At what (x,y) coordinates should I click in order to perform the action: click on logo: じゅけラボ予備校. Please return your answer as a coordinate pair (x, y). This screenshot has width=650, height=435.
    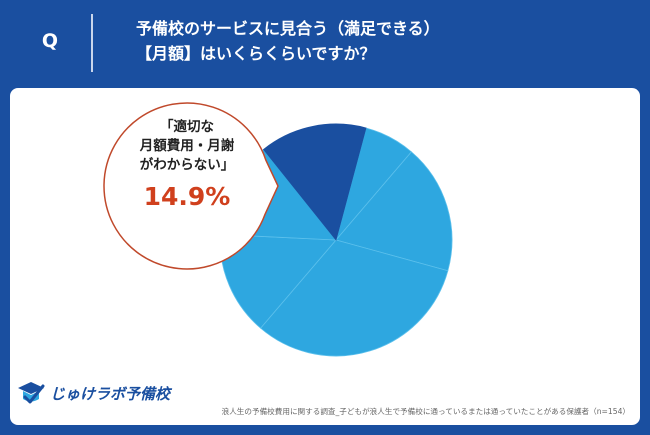
    Looking at the image, I should click on (93, 394).